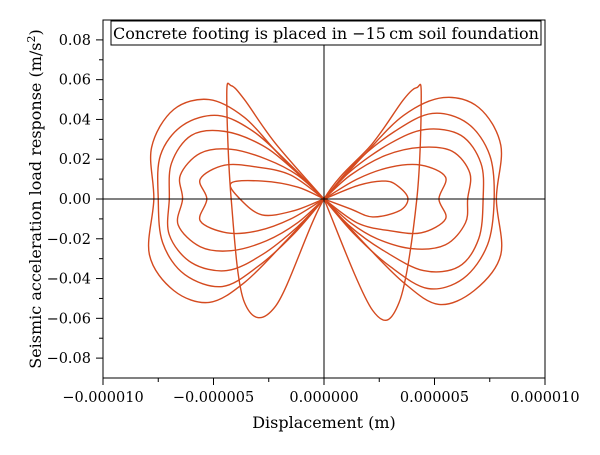 This screenshot has width=600, height=455. What do you see at coordinates (323, 398) in the screenshot?
I see `x-tick-label: 0.000000` at bounding box center [323, 398].